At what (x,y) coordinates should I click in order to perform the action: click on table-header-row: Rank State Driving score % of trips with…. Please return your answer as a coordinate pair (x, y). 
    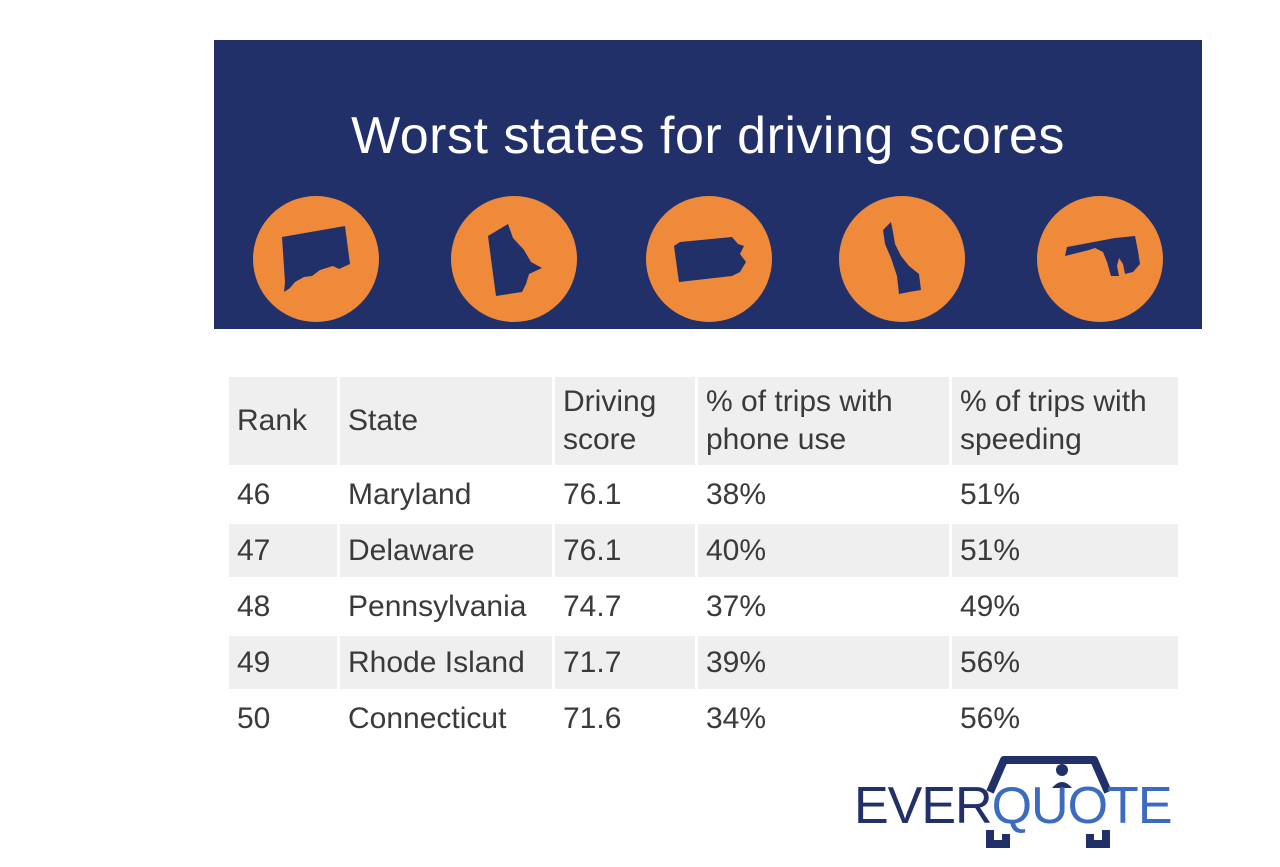
    Looking at the image, I should click on (703, 421).